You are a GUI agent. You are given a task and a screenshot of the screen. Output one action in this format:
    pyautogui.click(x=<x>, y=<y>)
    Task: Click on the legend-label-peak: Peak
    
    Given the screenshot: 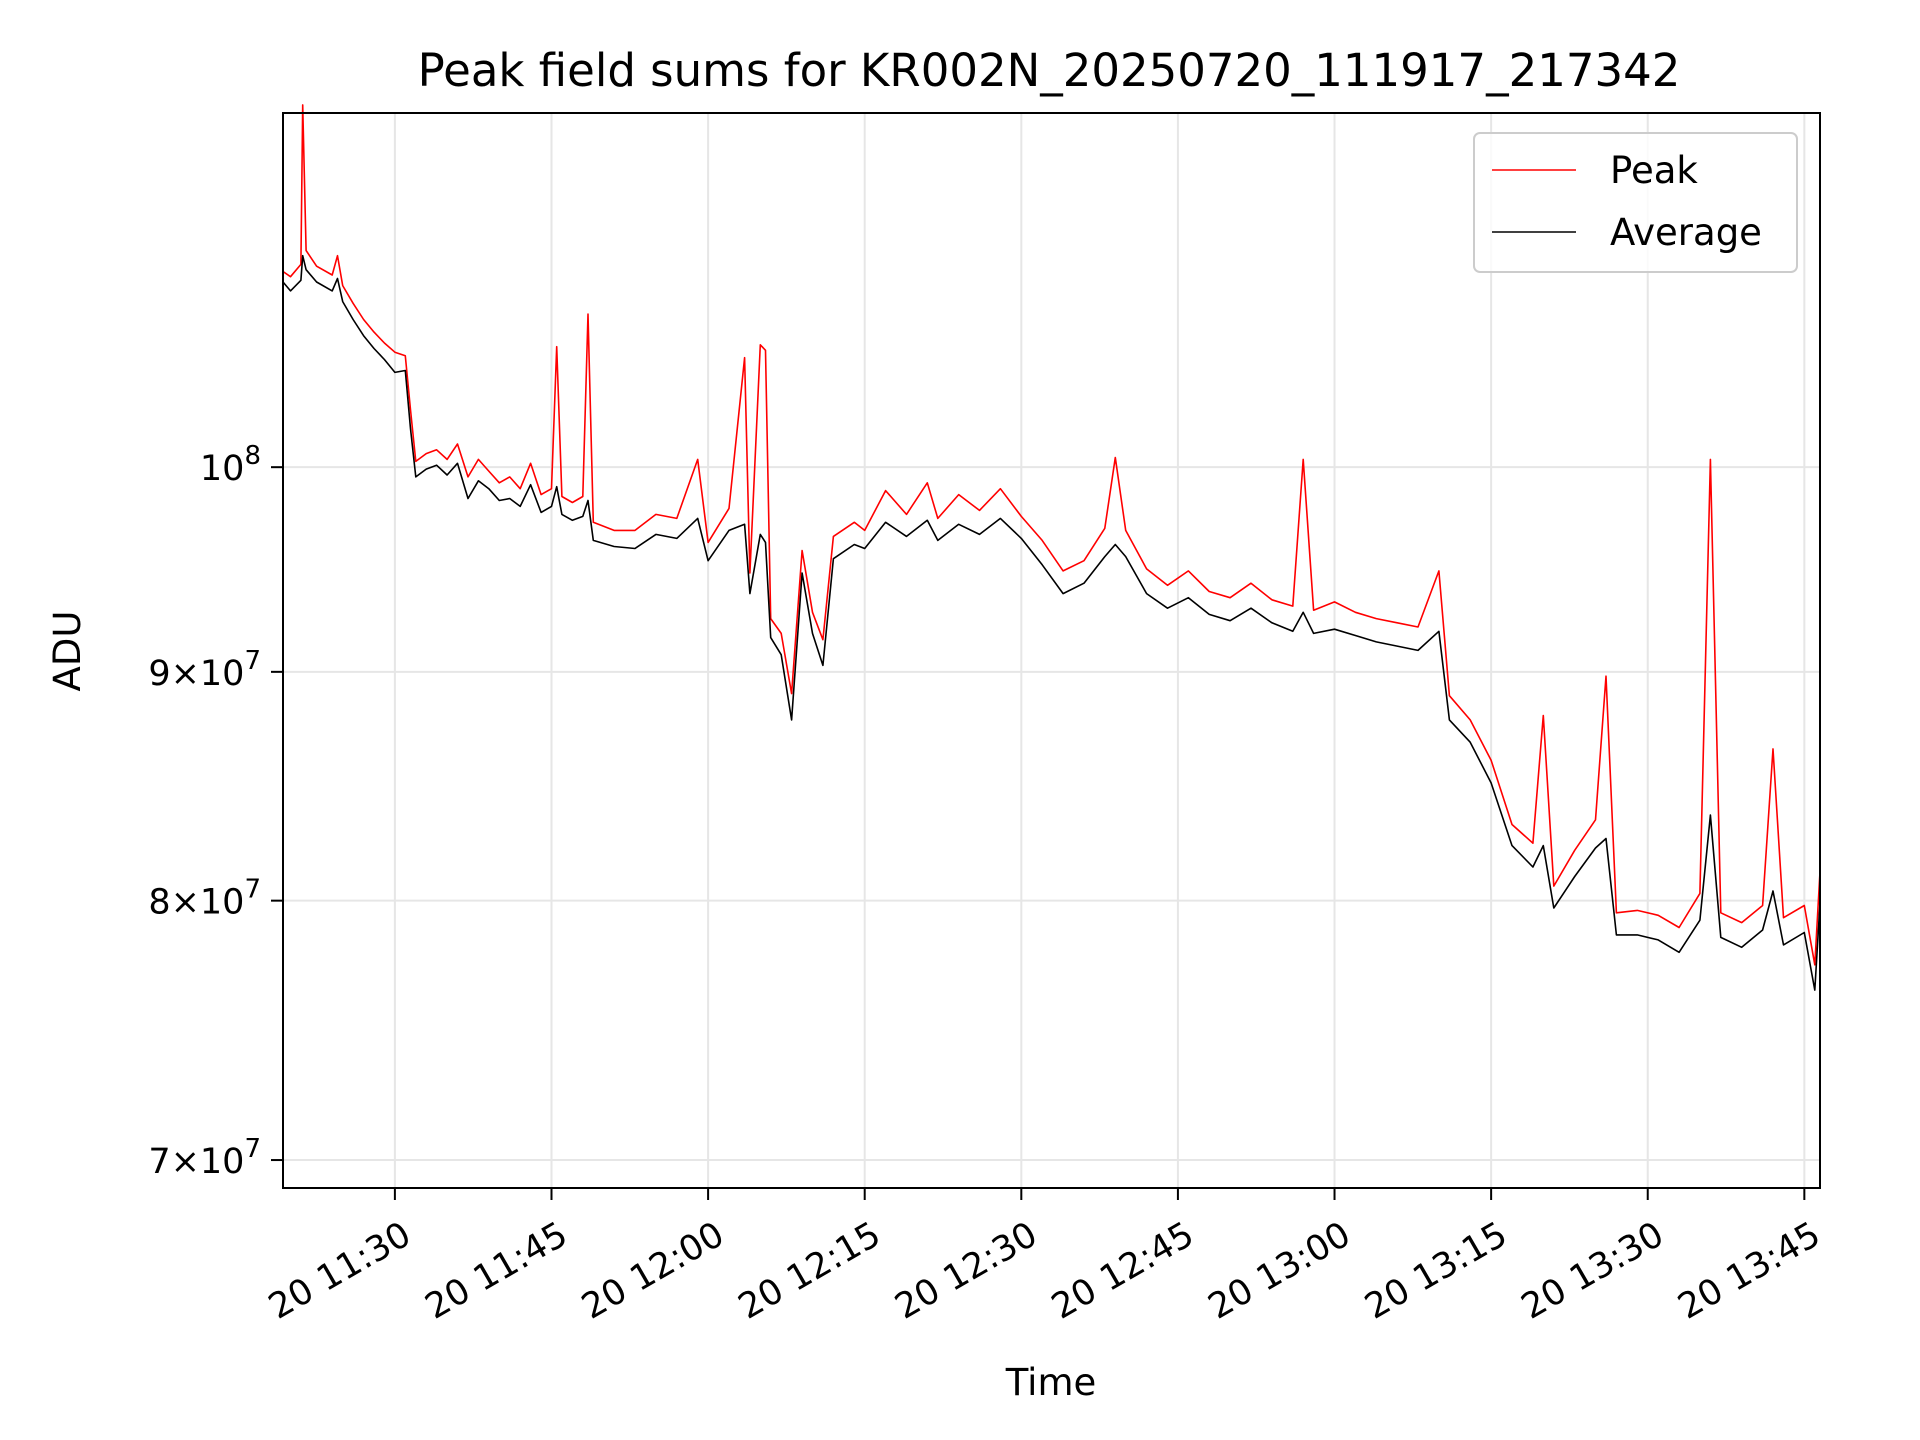 What is the action you would take?
    pyautogui.click(x=1654, y=170)
    